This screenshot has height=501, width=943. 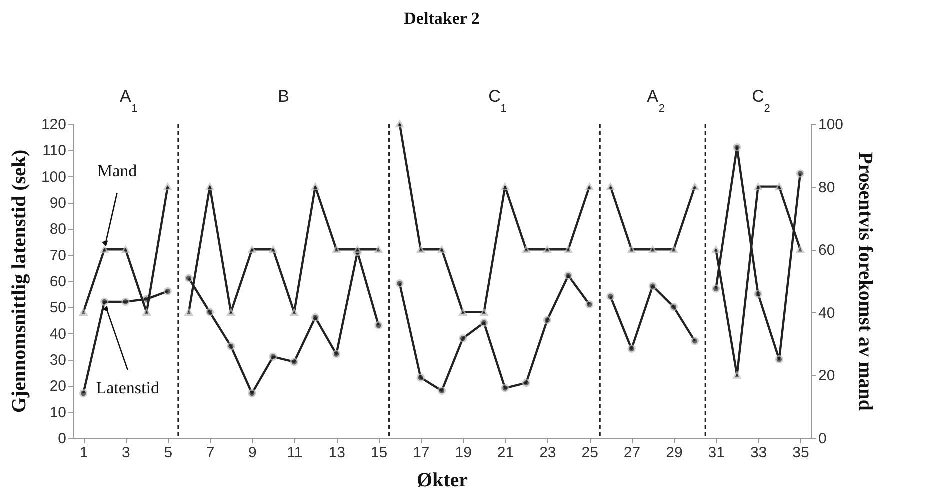 I want to click on text: C1, so click(x=497, y=101).